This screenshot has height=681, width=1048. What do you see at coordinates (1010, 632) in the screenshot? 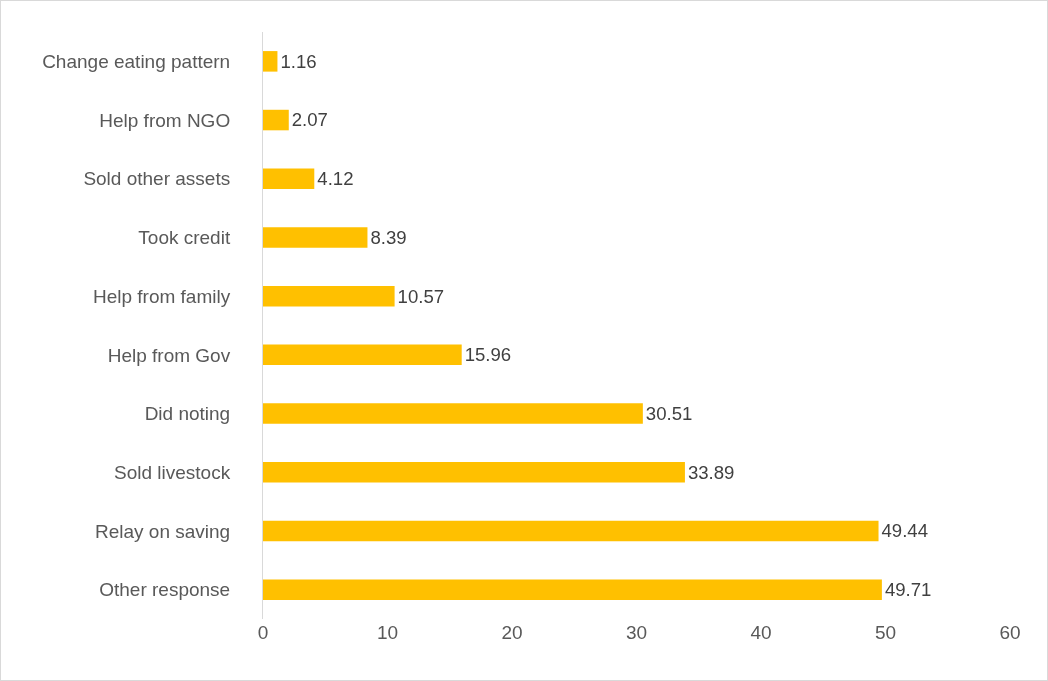
I see `x-tick-label: 60` at bounding box center [1010, 632].